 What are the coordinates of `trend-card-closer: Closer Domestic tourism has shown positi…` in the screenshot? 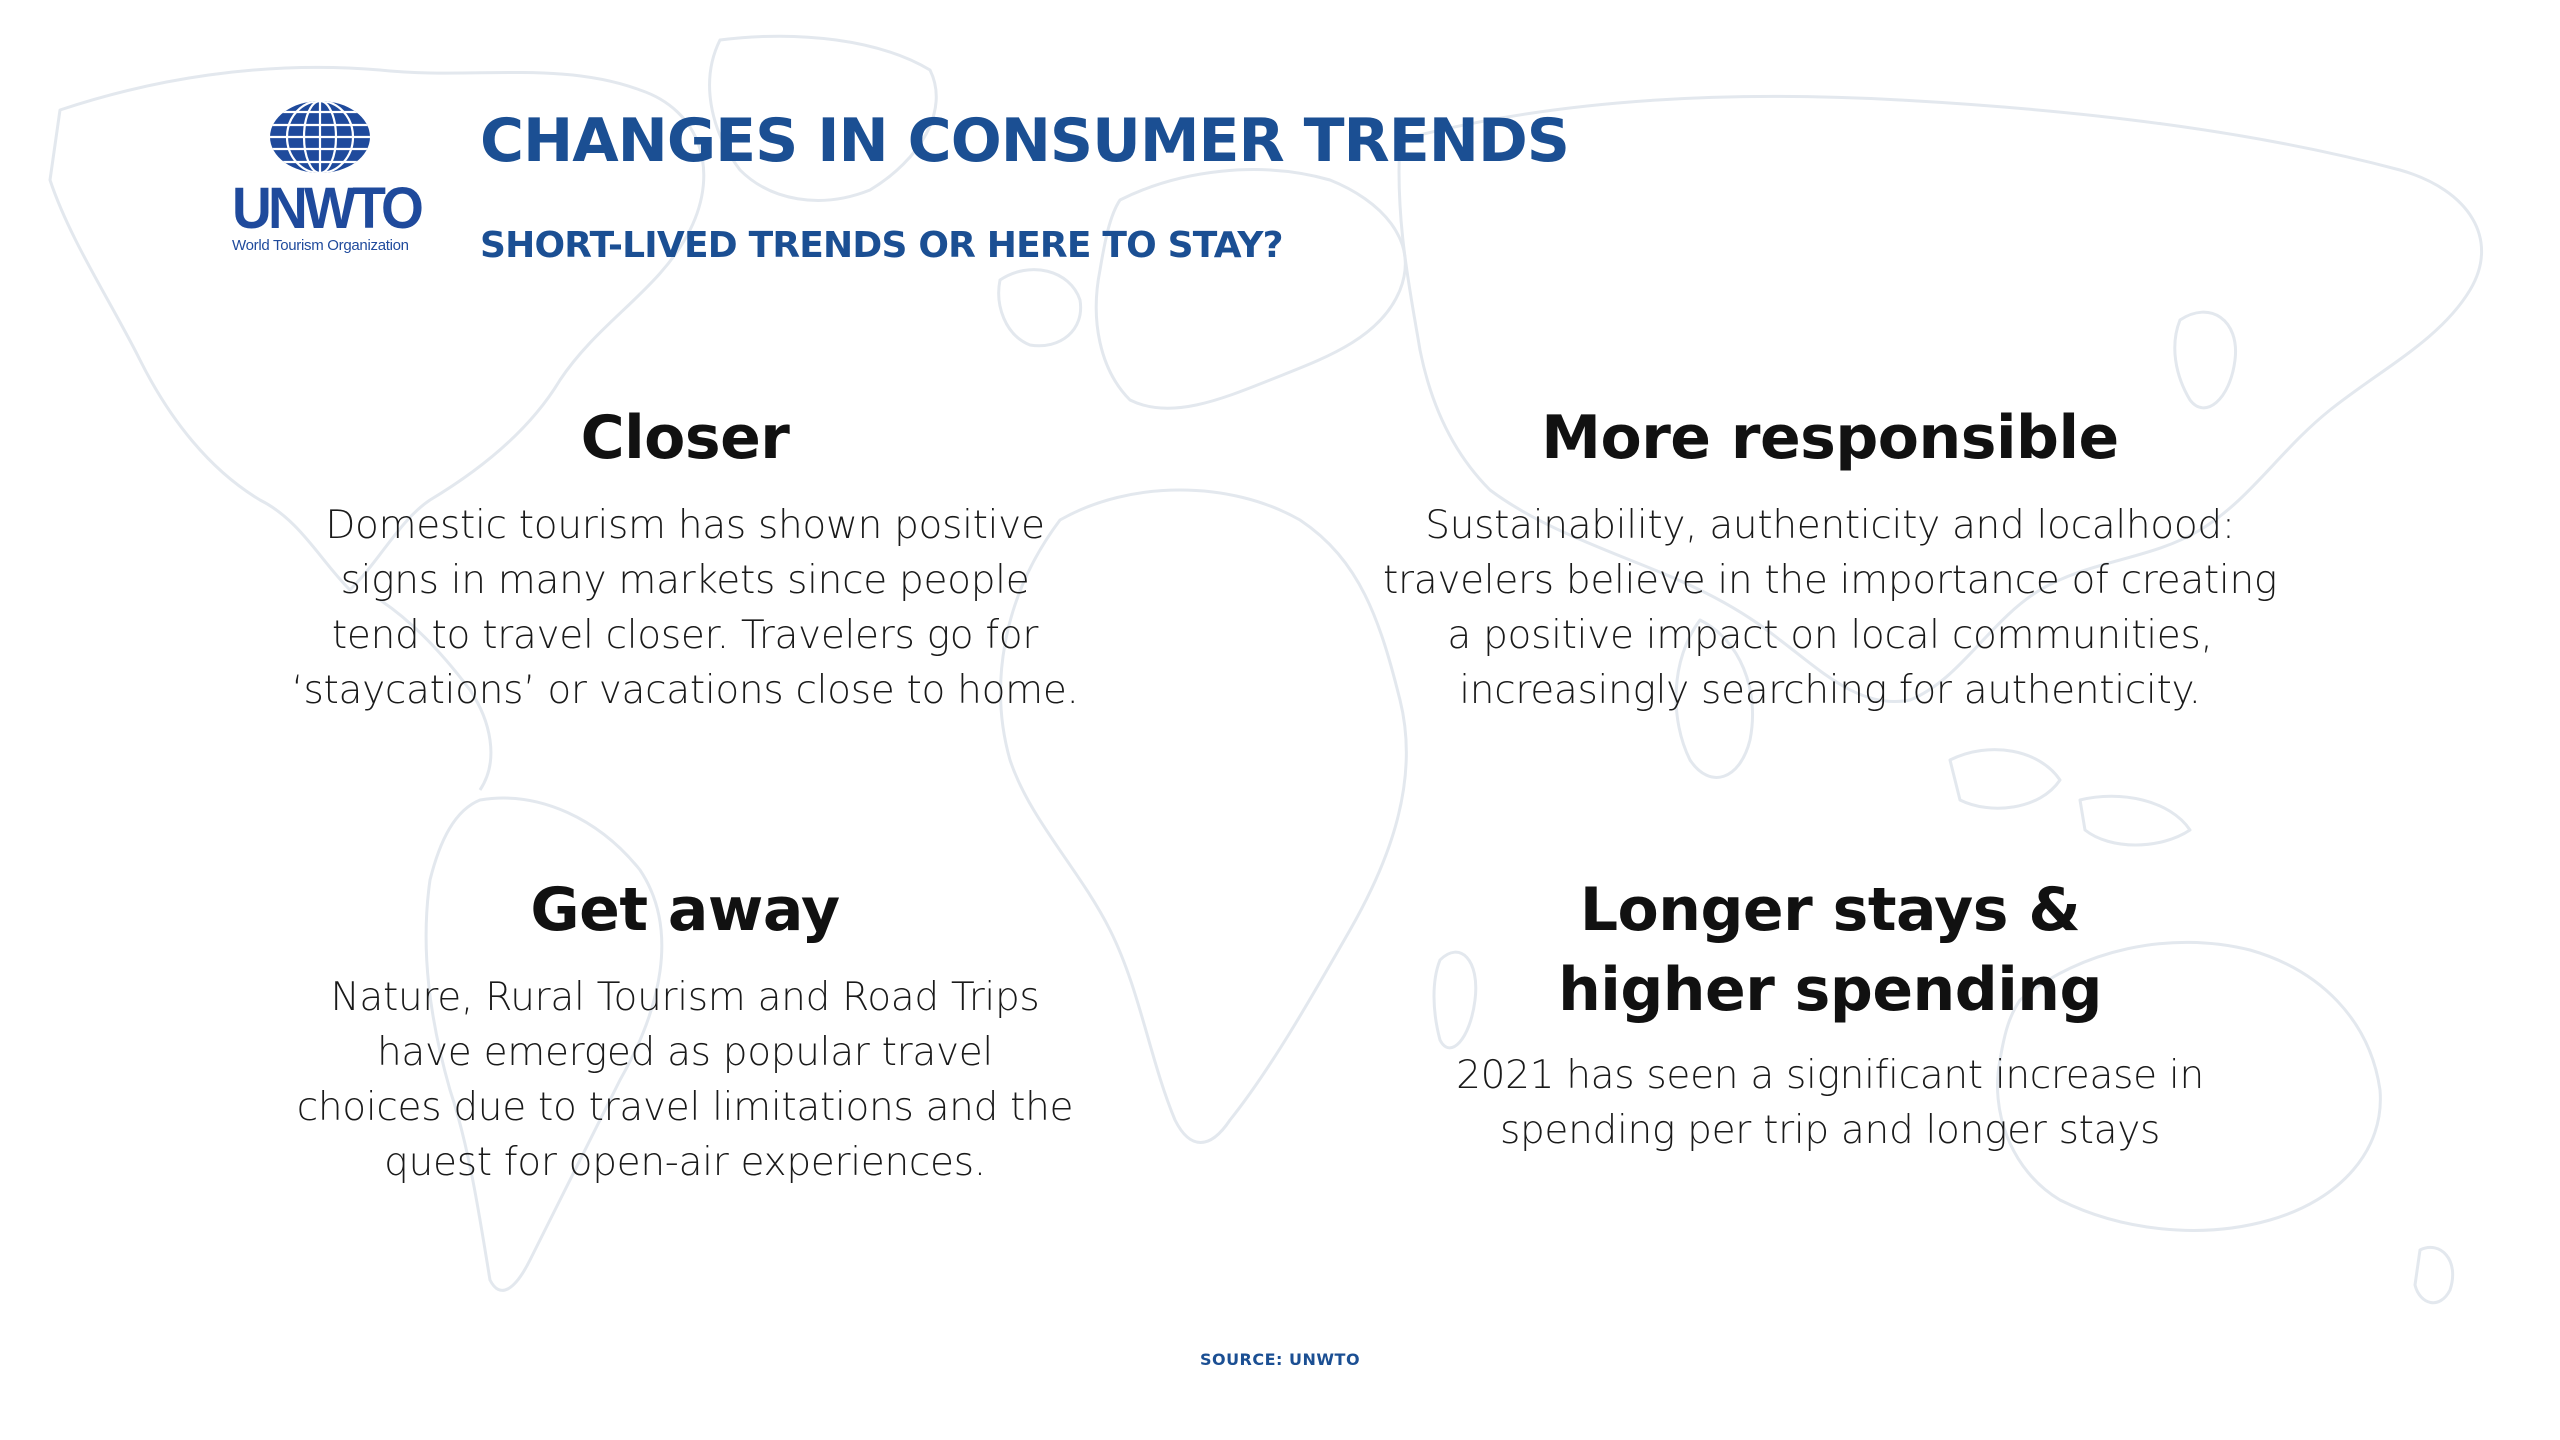 It's located at (685, 558).